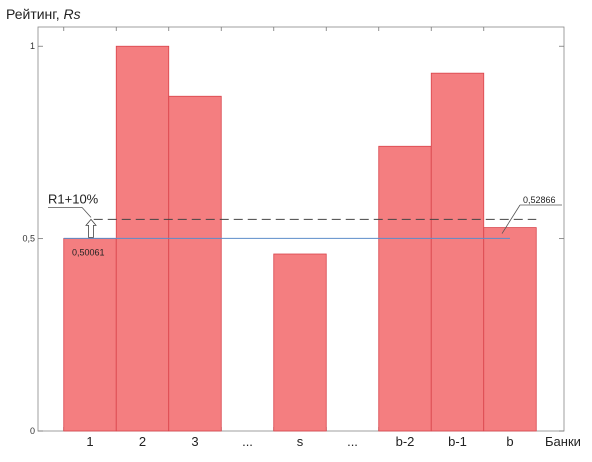 The width and height of the screenshot is (592, 462). What do you see at coordinates (88, 252) in the screenshot?
I see `annotation-first-bank: 0,50061` at bounding box center [88, 252].